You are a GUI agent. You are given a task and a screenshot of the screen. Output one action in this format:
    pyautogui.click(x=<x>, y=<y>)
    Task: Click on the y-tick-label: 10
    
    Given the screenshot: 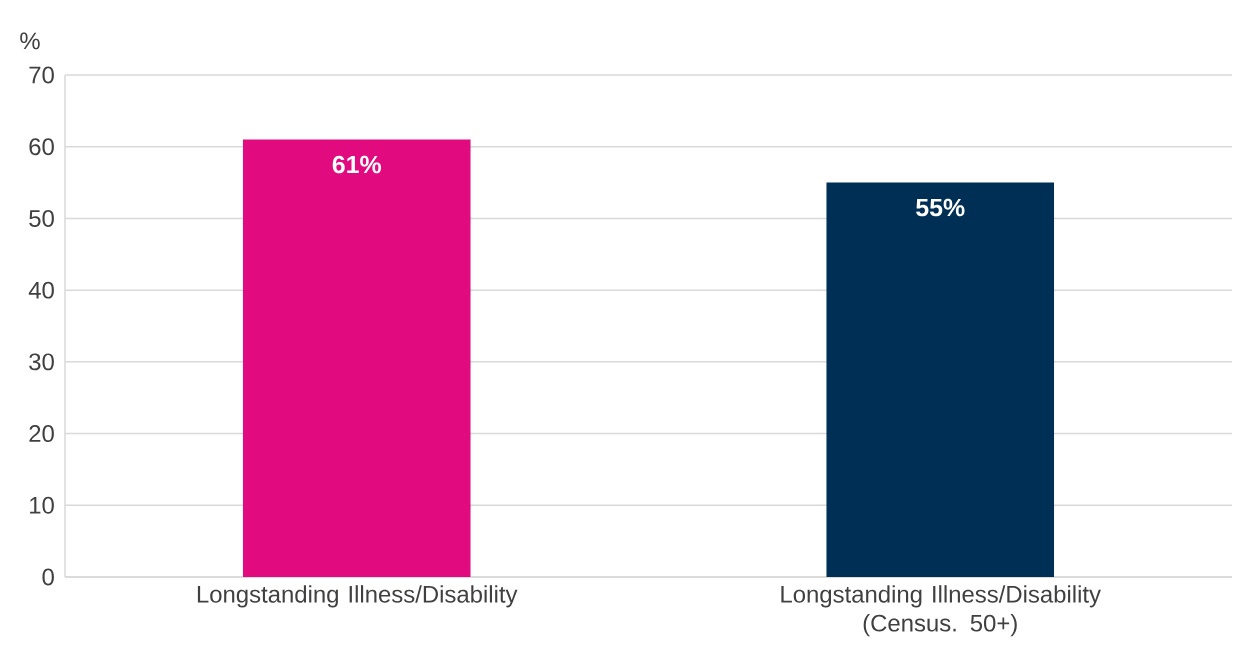 What is the action you would take?
    pyautogui.click(x=42, y=505)
    